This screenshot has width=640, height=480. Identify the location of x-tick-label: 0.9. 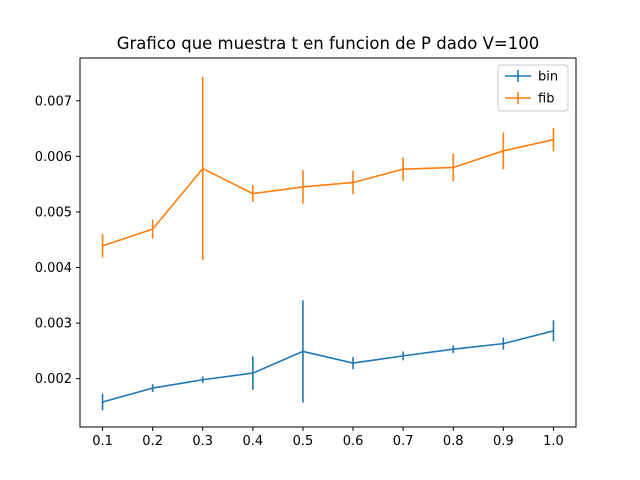
(503, 441).